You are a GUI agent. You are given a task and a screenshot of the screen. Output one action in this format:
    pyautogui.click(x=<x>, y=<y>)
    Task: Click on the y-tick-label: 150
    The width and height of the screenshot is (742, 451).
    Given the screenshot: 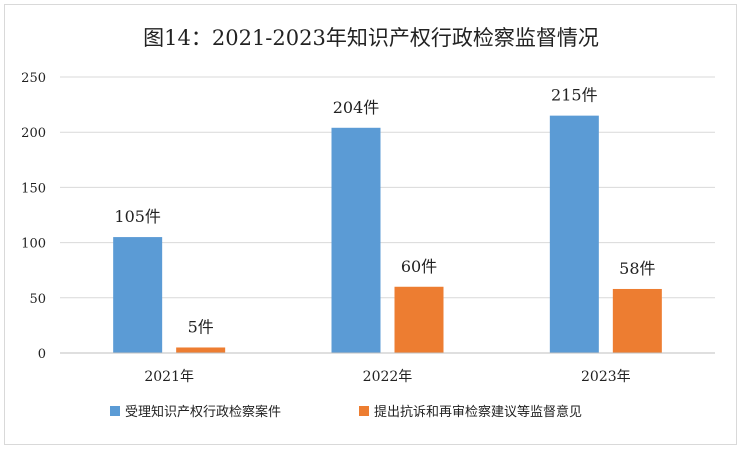 What is the action you would take?
    pyautogui.click(x=33, y=188)
    